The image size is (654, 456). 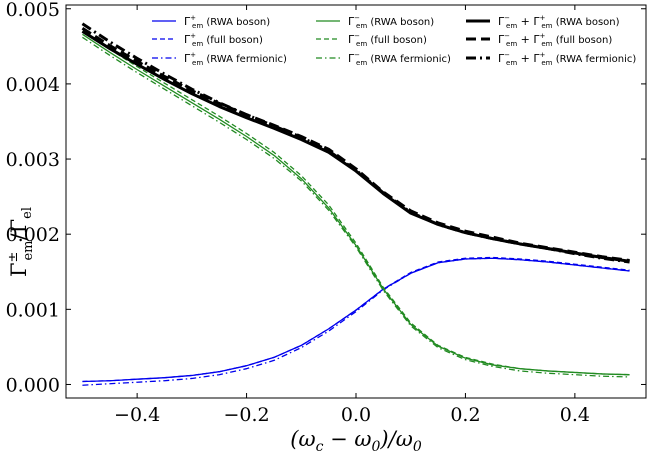 What do you see at coordinates (575, 415) in the screenshot?
I see `x-tick-label: 0.4` at bounding box center [575, 415].